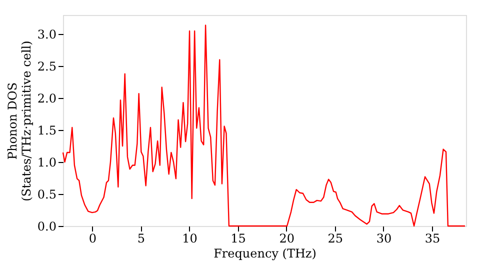  I want to click on x-tick-label: 25, so click(336, 239).